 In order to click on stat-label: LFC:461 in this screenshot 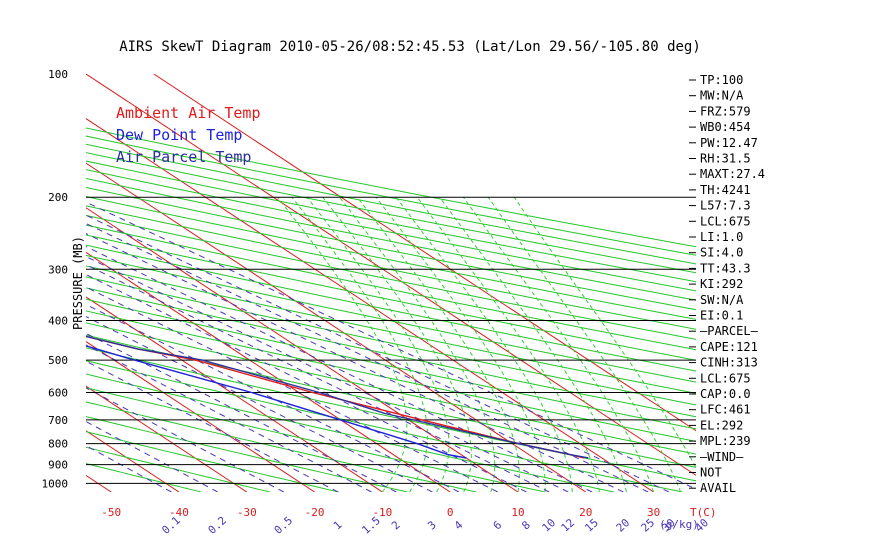, I will do `click(725, 410)`.